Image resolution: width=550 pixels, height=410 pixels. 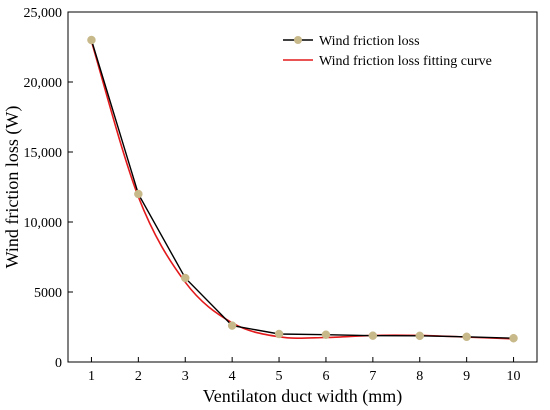 I want to click on x-tick-label: 3, so click(x=185, y=376).